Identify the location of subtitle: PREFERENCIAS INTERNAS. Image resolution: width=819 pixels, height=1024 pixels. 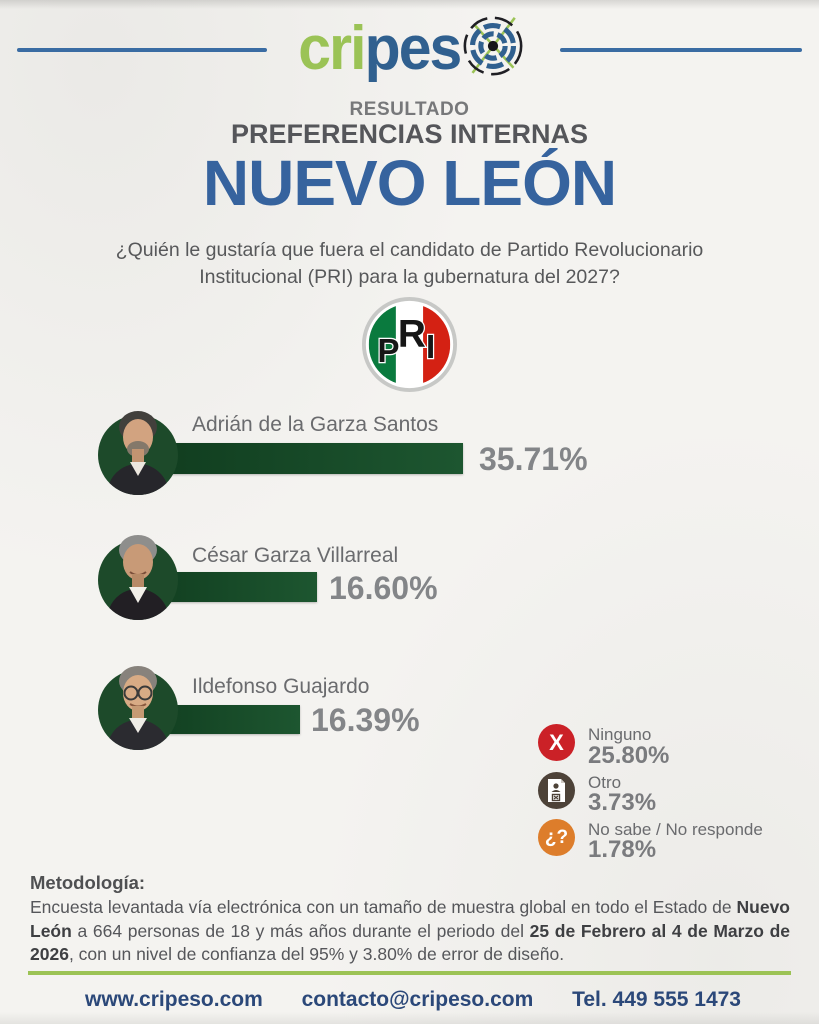
(409, 134).